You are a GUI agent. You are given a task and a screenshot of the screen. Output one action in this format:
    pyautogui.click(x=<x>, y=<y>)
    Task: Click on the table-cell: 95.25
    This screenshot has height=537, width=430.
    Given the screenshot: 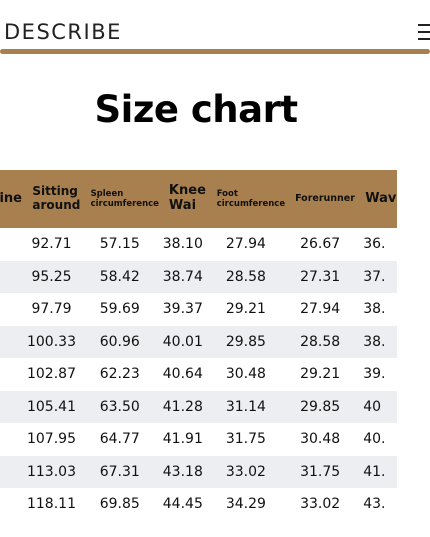 What is the action you would take?
    pyautogui.click(x=51, y=276)
    